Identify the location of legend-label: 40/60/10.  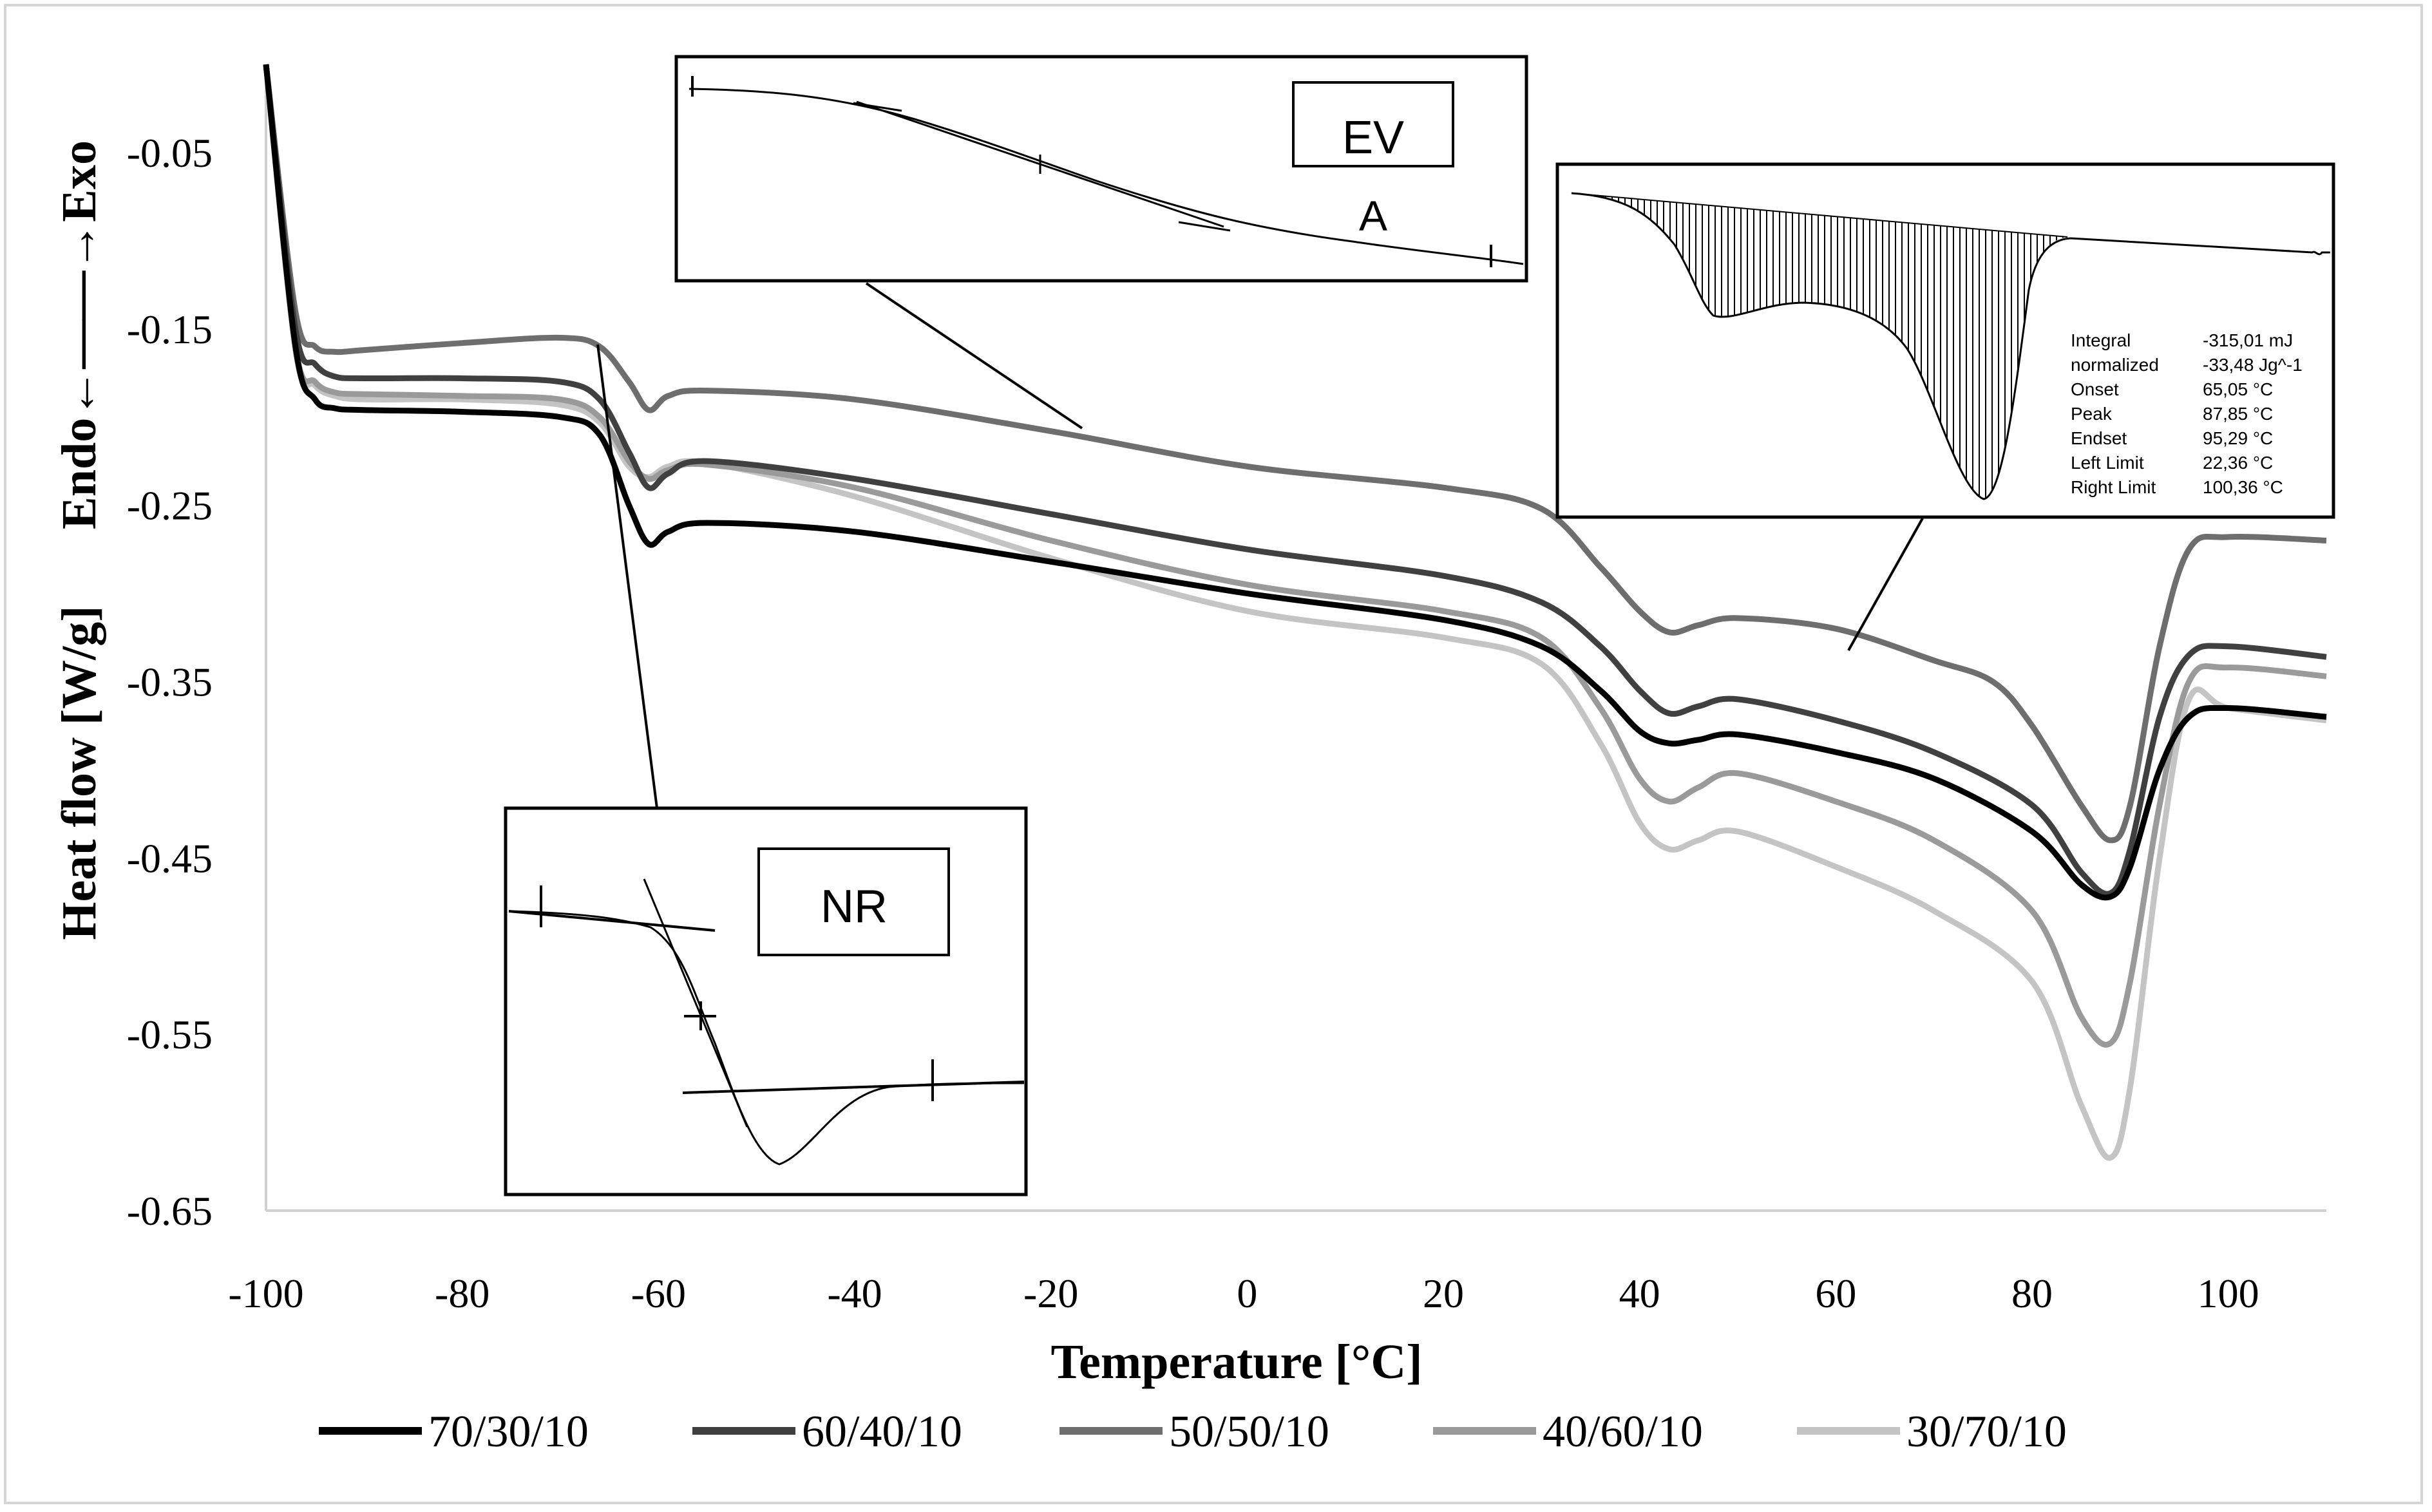
(1623, 1432).